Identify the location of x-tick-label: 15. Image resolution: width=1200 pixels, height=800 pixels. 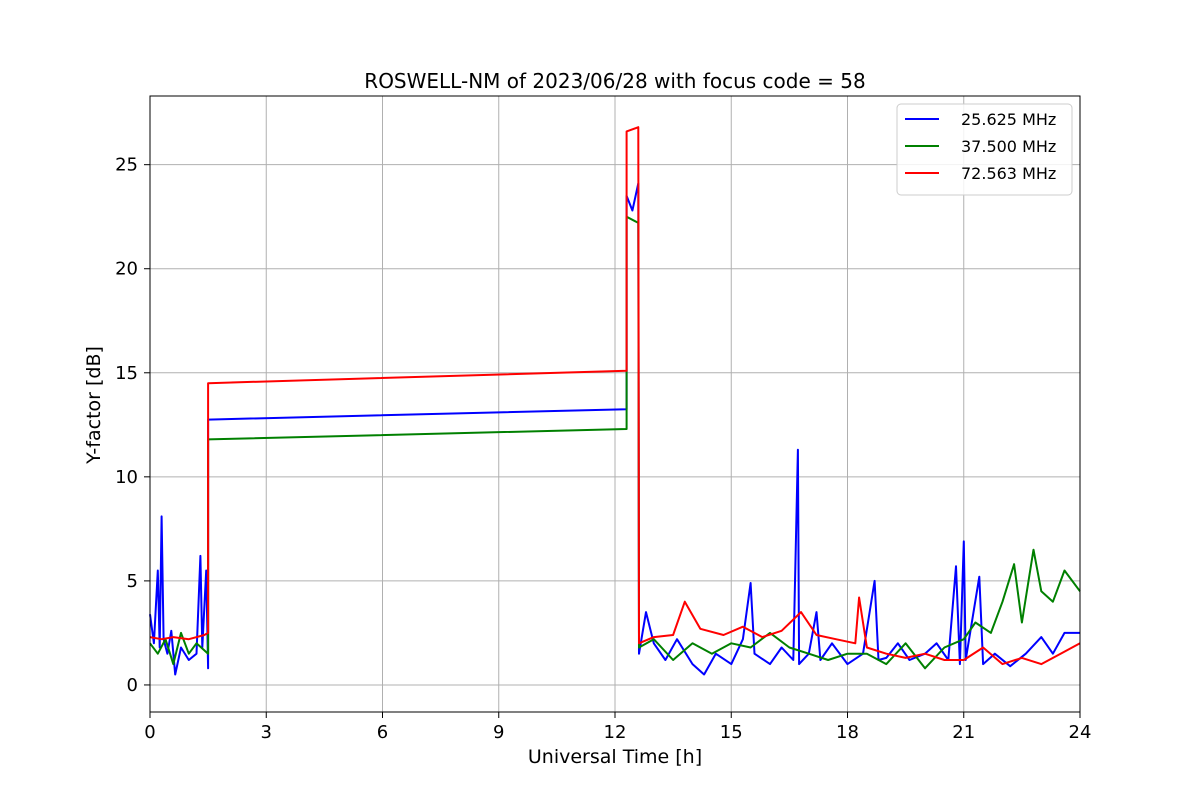
(731, 732).